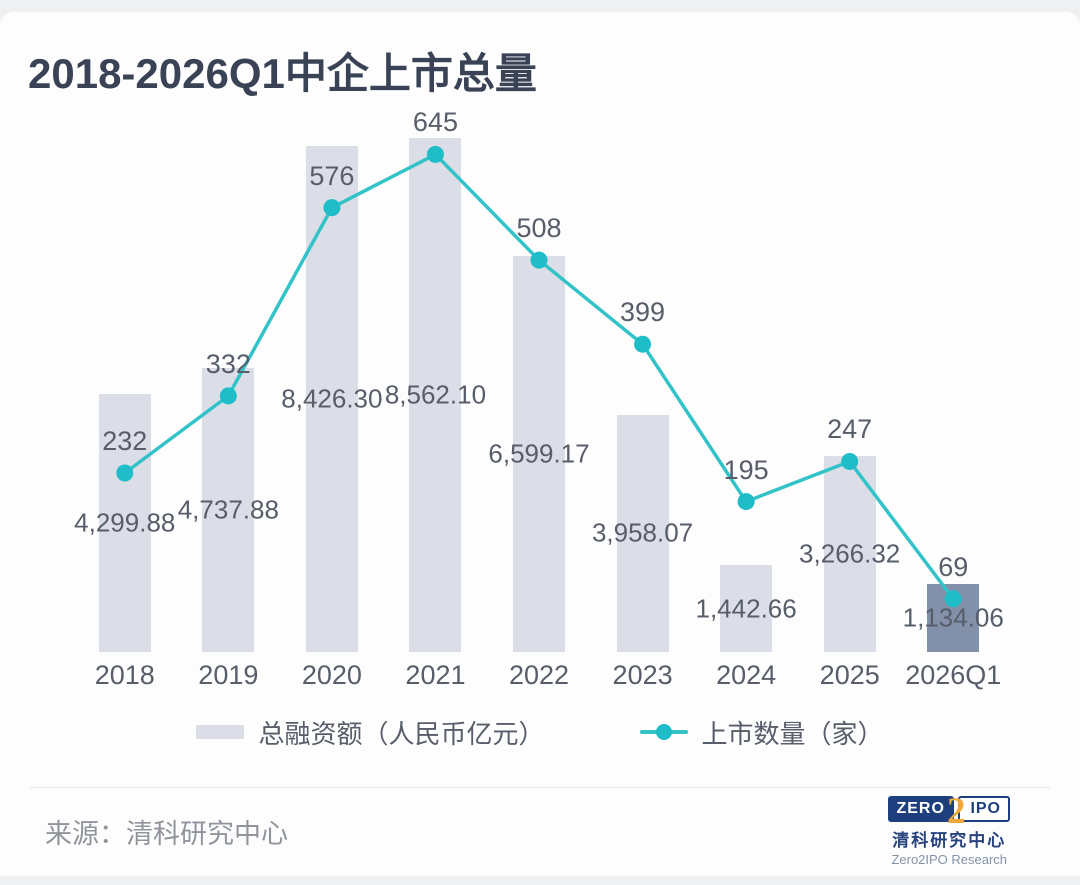 The height and width of the screenshot is (885, 1080). Describe the element at coordinates (746, 675) in the screenshot. I see `x-tick-2024: 2024` at that location.